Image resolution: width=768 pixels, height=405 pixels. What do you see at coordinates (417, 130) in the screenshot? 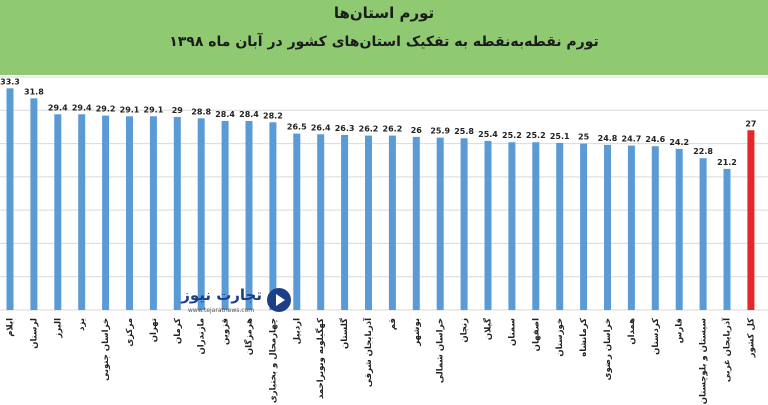
I see `data-label: 26` at bounding box center [417, 130].